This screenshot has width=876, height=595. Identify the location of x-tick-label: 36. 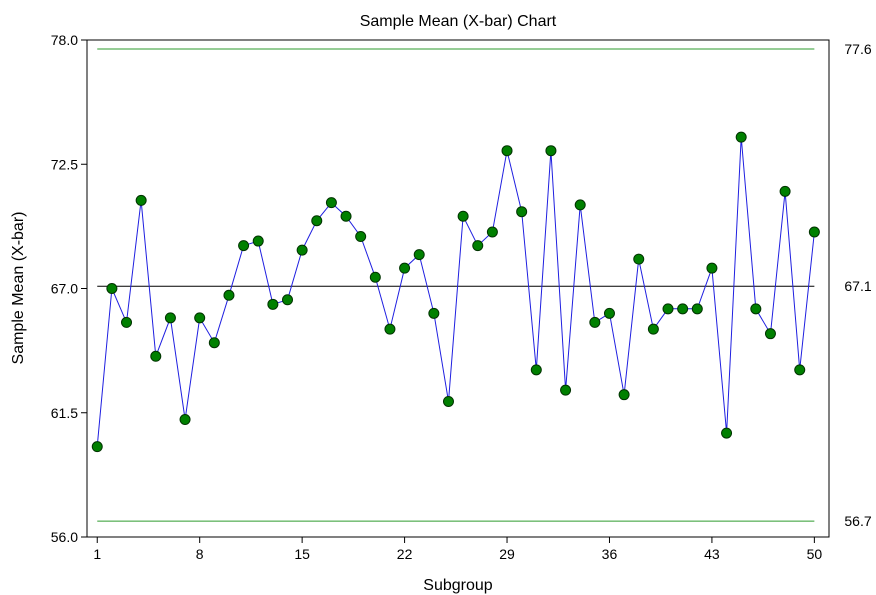
(610, 554).